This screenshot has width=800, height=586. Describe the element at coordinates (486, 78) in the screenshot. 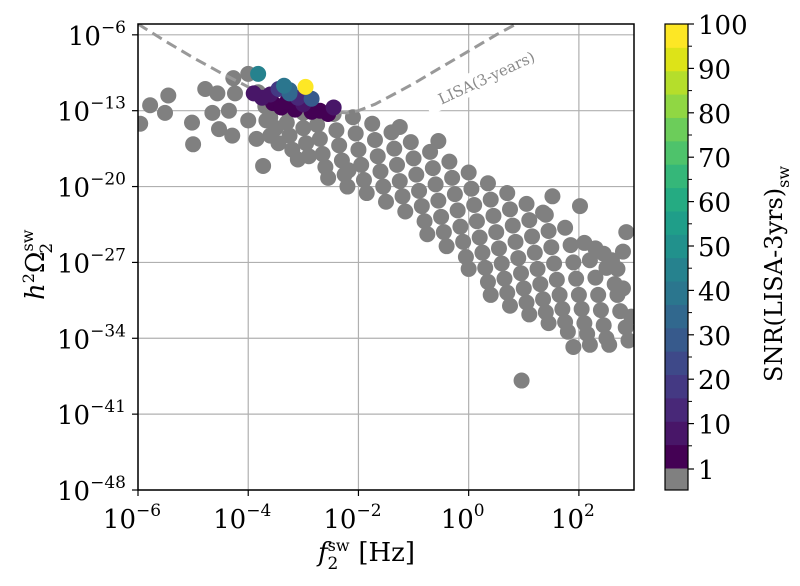

I see `lisa-label: LISA(3-years)` at that location.